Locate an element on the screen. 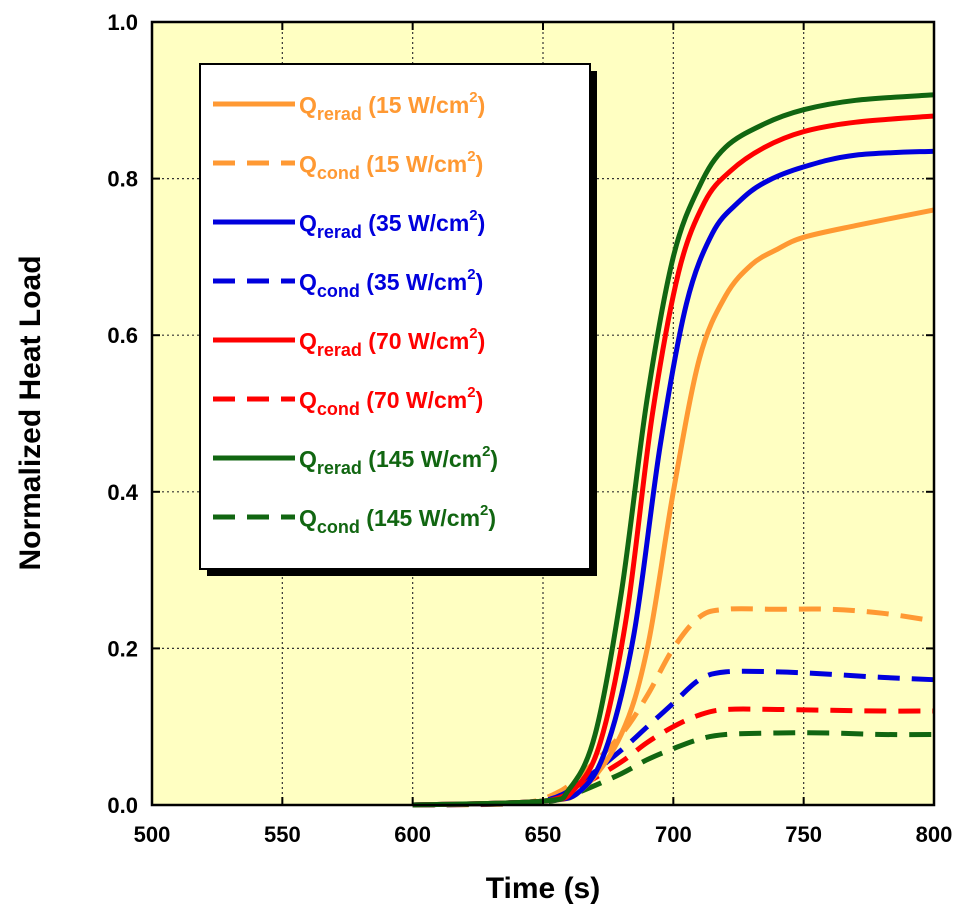 This screenshot has width=961, height=910. legend-label: Qrerad (70 W/cm2) is located at coordinates (392, 342).